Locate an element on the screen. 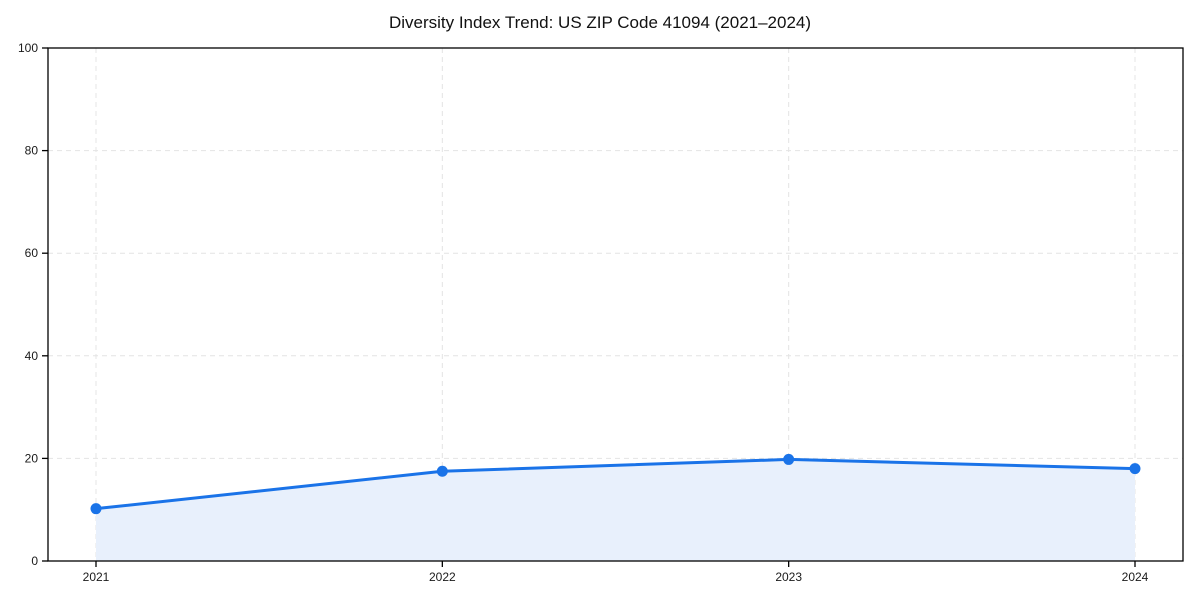 The width and height of the screenshot is (1200, 600). trend-line is located at coordinates (615, 484).